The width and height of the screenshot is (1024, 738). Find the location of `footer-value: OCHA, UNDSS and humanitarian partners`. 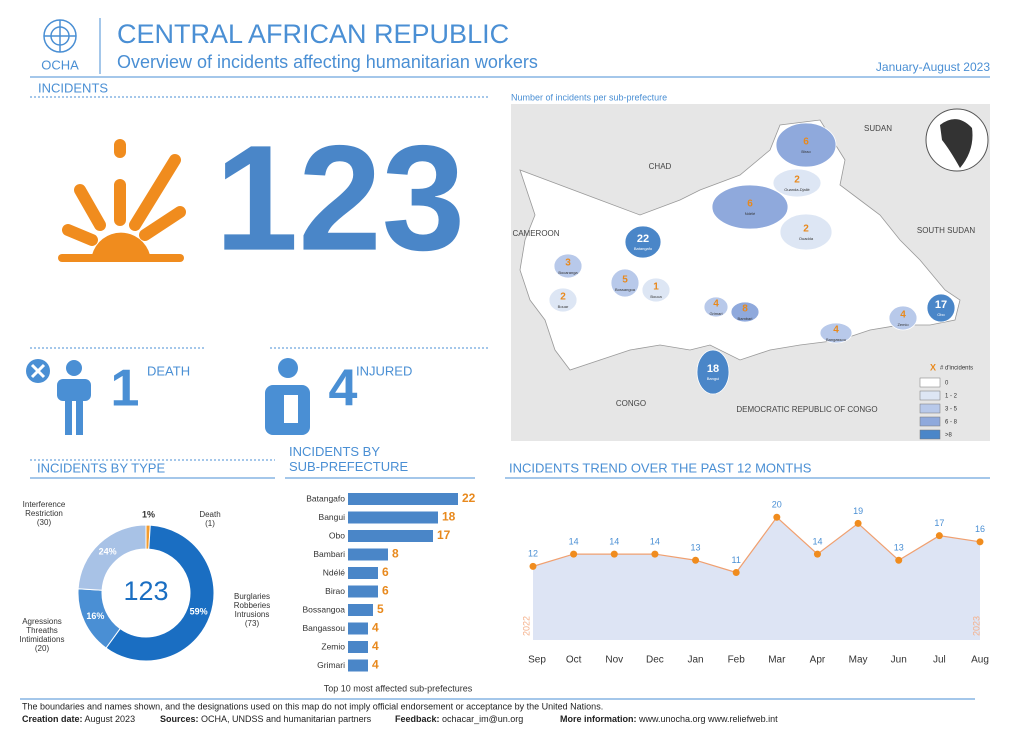

footer-value: OCHA, UNDSS and humanitarian partners is located at coordinates (286, 719).